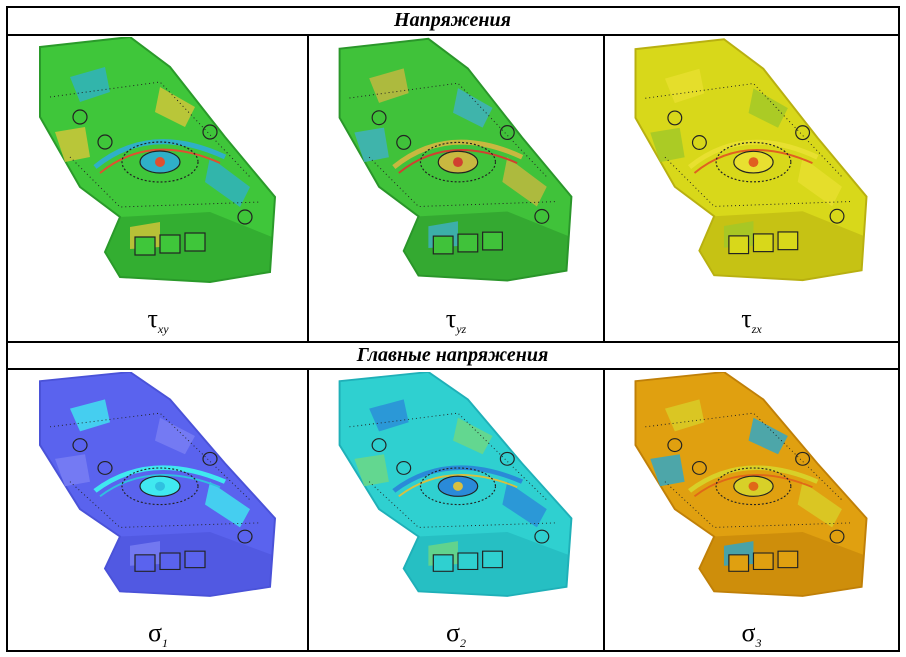 Image resolution: width=906 pixels, height=657 pixels. I want to click on stress-plot-tau-yz, so click(455, 159).